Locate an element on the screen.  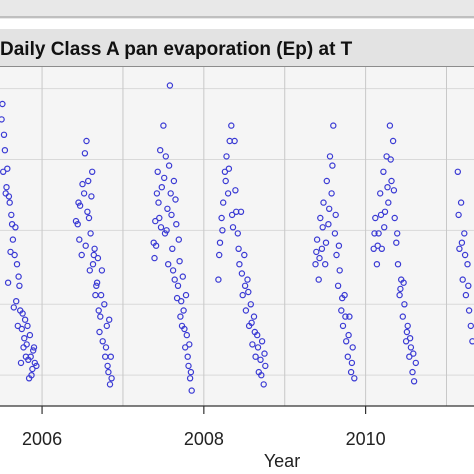
chart-title: Daily Class A pan evaporation (Ep) at T is located at coordinates (176, 49).